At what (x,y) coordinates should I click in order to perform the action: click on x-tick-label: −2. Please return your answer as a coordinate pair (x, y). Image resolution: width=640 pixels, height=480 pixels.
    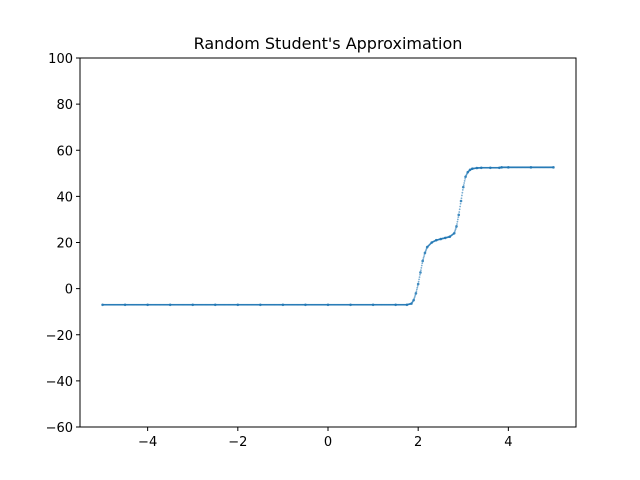
    Looking at the image, I should click on (237, 442).